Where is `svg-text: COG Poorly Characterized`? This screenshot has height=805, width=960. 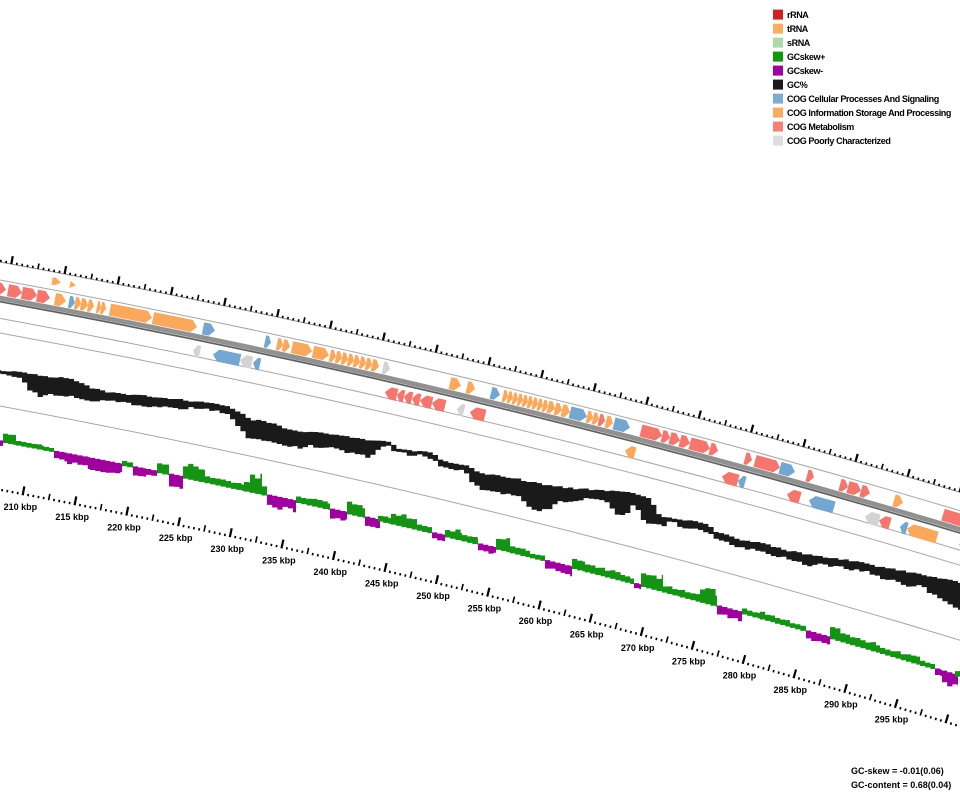
svg-text: COG Poorly Characterized is located at coordinates (838, 141).